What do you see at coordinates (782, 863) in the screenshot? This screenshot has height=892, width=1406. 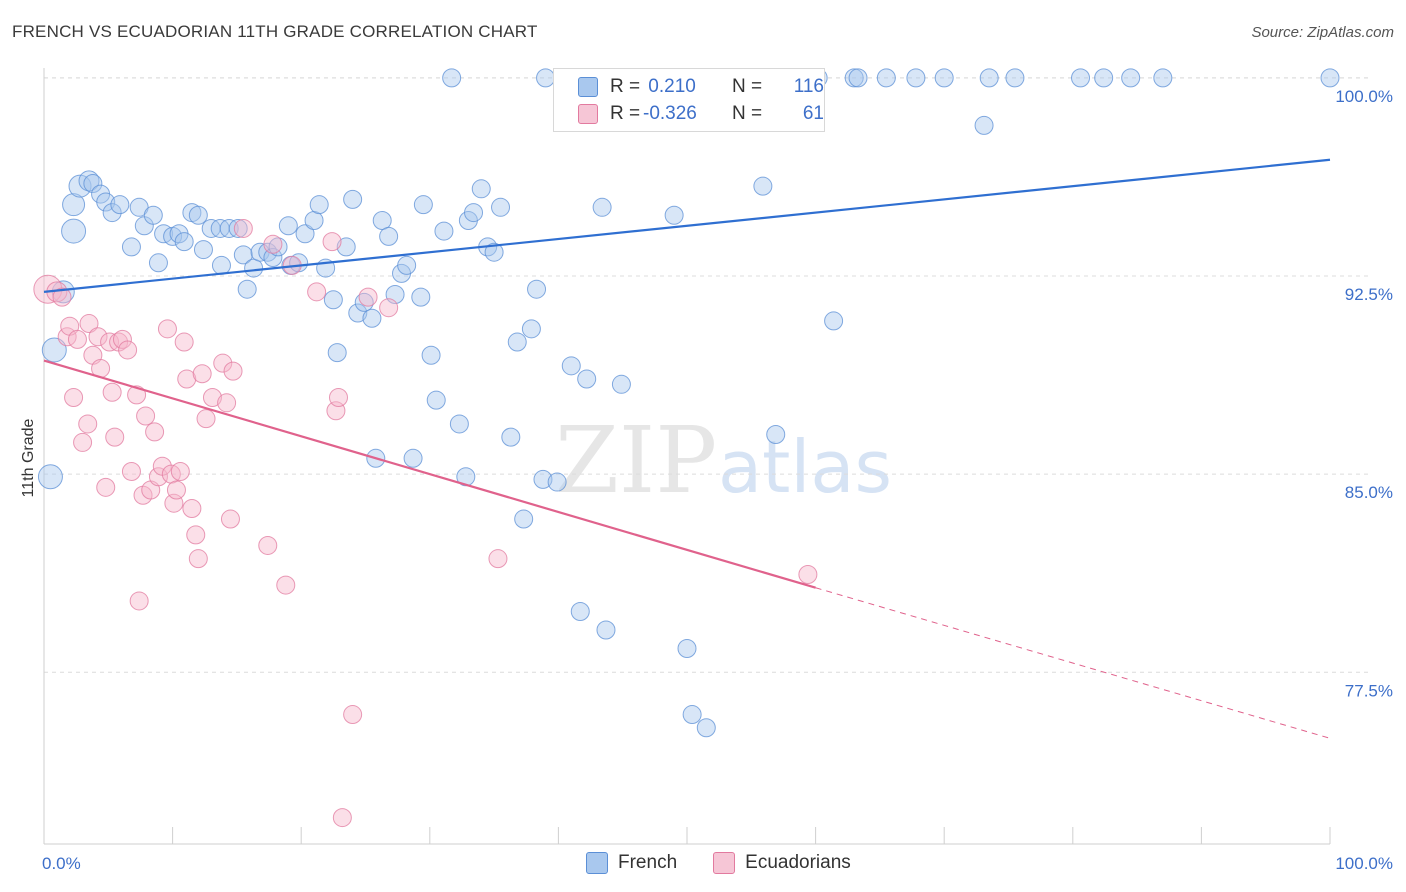 I see `legend-item-ecuadorians: Ecuadorians` at bounding box center [782, 863].